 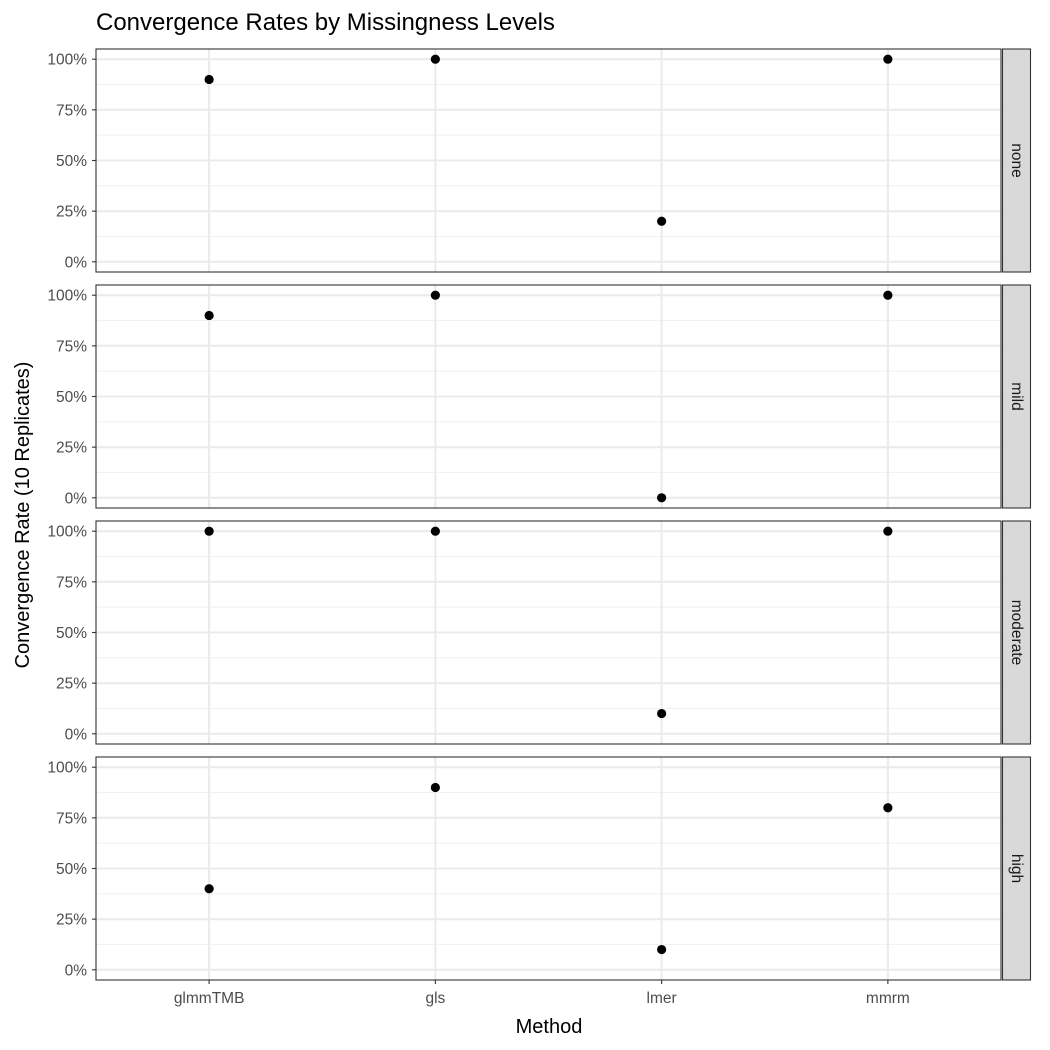 I want to click on x-axis-title: Method, so click(x=549, y=1027).